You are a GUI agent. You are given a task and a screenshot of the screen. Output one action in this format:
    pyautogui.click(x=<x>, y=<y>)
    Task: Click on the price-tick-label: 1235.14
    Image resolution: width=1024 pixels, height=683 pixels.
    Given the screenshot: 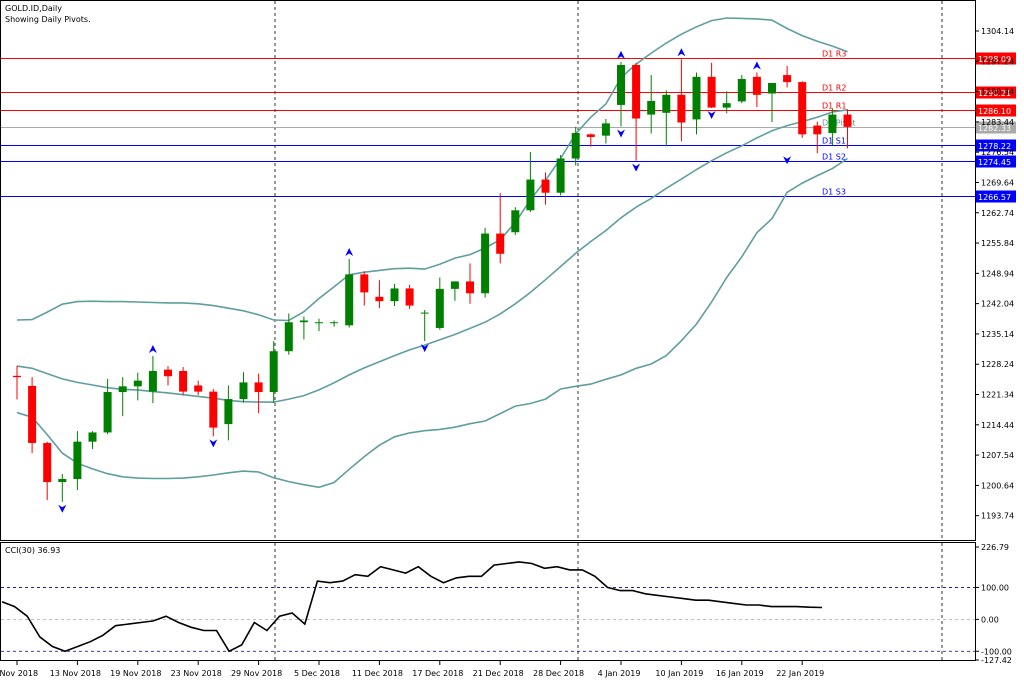 What is the action you would take?
    pyautogui.click(x=997, y=334)
    